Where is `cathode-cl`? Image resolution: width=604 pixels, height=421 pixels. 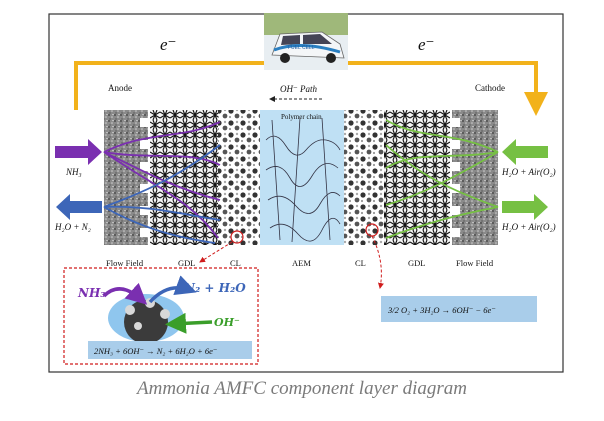 cathode-cl is located at coordinates (364, 177).